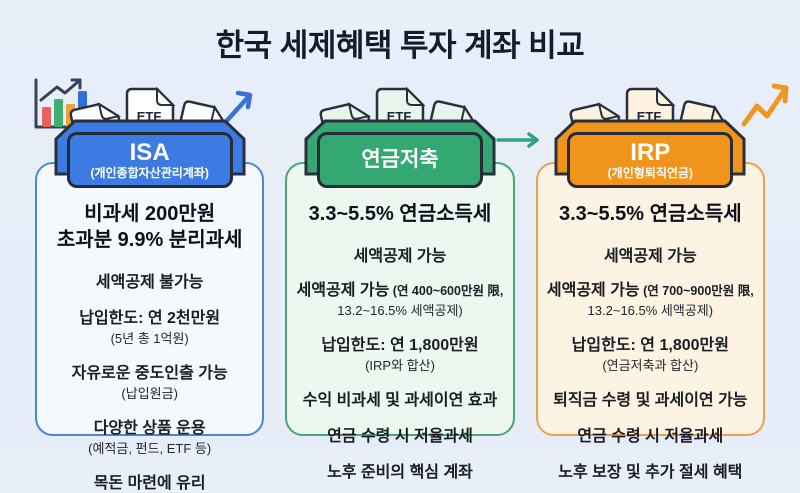 The image size is (800, 493). I want to click on account-badge-title: 연금저축, so click(400, 159).